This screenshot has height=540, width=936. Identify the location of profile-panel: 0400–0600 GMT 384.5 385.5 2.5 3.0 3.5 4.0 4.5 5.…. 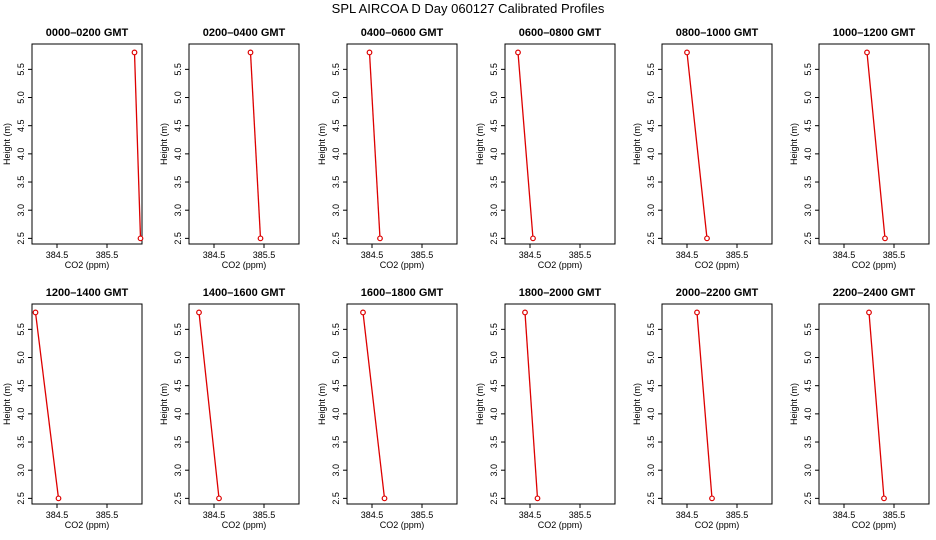
(387, 148).